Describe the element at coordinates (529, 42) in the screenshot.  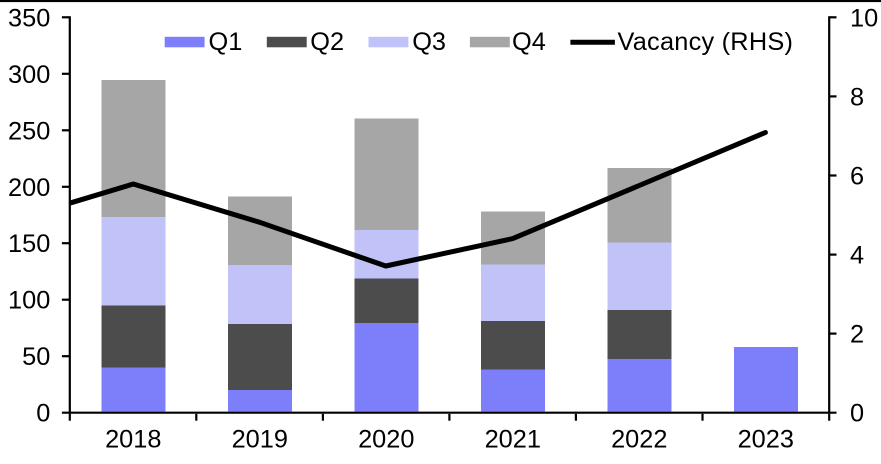
I see `svg-text: Q4` at that location.